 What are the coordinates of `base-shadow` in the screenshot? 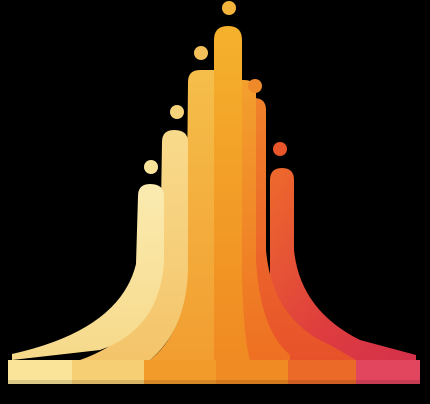 It's located at (214, 382).